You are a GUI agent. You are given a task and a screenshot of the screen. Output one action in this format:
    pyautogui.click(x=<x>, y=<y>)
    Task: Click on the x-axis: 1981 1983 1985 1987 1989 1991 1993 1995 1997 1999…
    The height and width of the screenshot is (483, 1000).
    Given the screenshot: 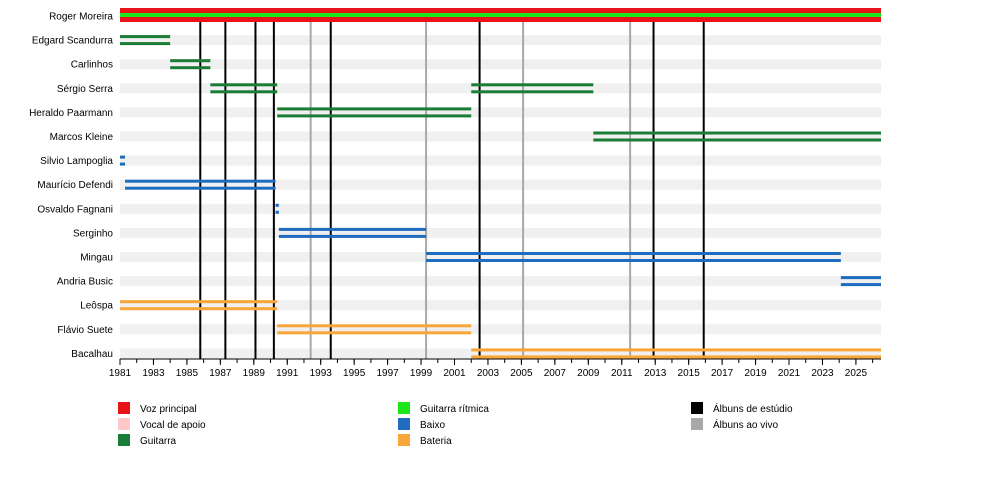 What is the action you would take?
    pyautogui.click(x=495, y=368)
    